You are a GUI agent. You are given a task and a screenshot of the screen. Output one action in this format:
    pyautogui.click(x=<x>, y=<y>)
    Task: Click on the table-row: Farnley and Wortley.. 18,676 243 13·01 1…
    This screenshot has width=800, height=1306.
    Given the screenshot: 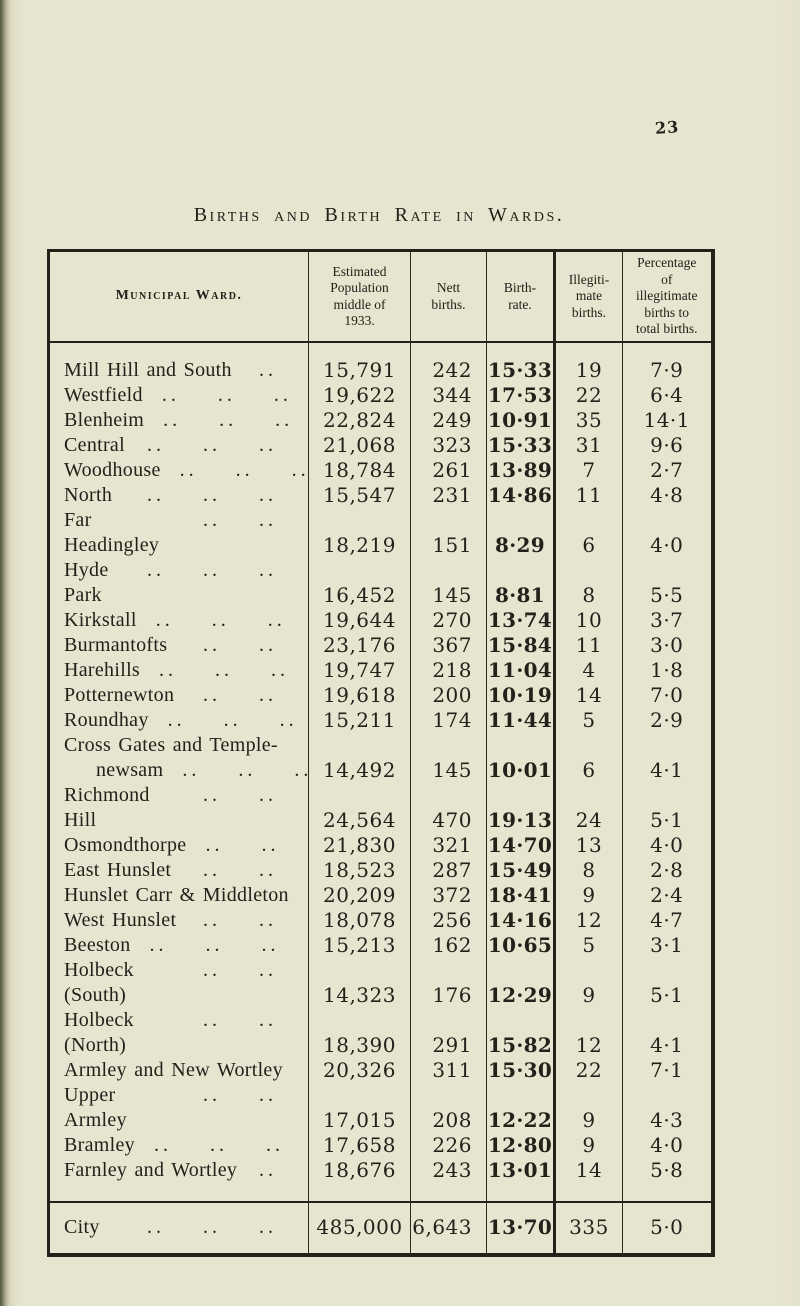 What is the action you would take?
    pyautogui.click(x=381, y=1180)
    